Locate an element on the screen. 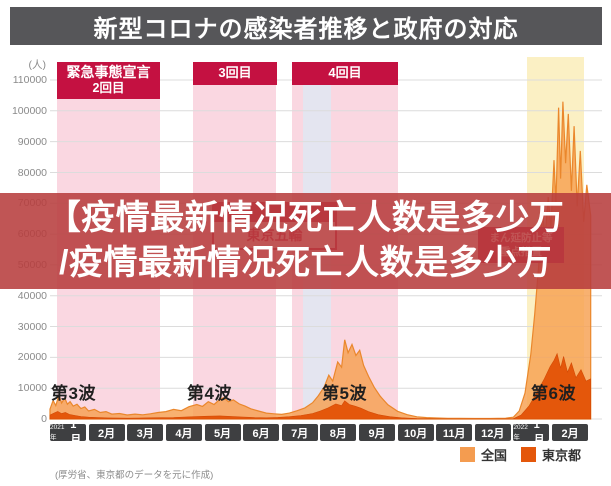 Image resolution: width=611 pixels, height=486 pixels. x-axis-month-chip: 11月 is located at coordinates (454, 432).